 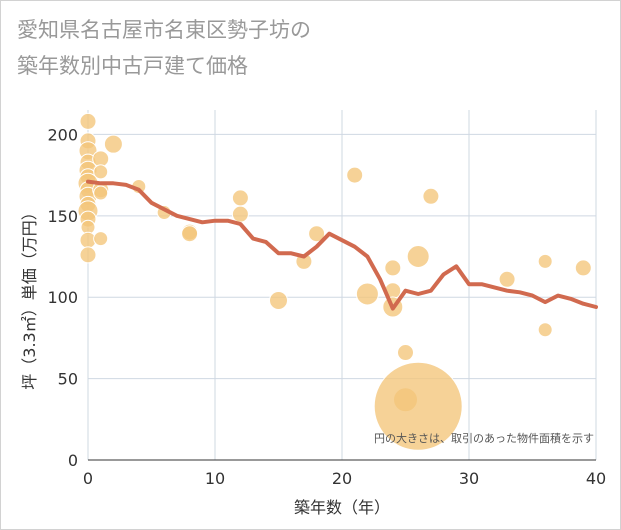 I want to click on y-axis-label: 坪（3.3㎡）単価（万円）, so click(x=29, y=296).